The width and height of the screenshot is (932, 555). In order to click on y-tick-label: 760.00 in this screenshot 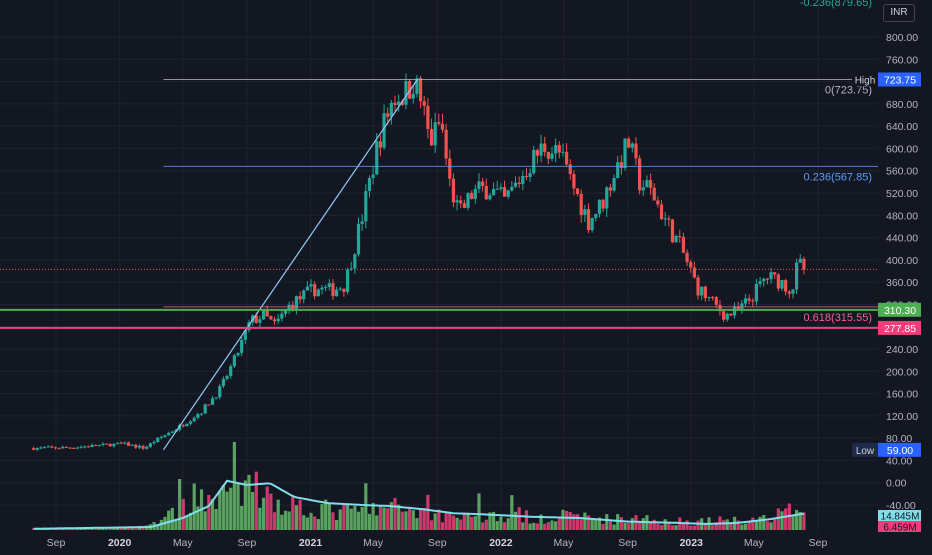, I will do `click(902, 60)`.